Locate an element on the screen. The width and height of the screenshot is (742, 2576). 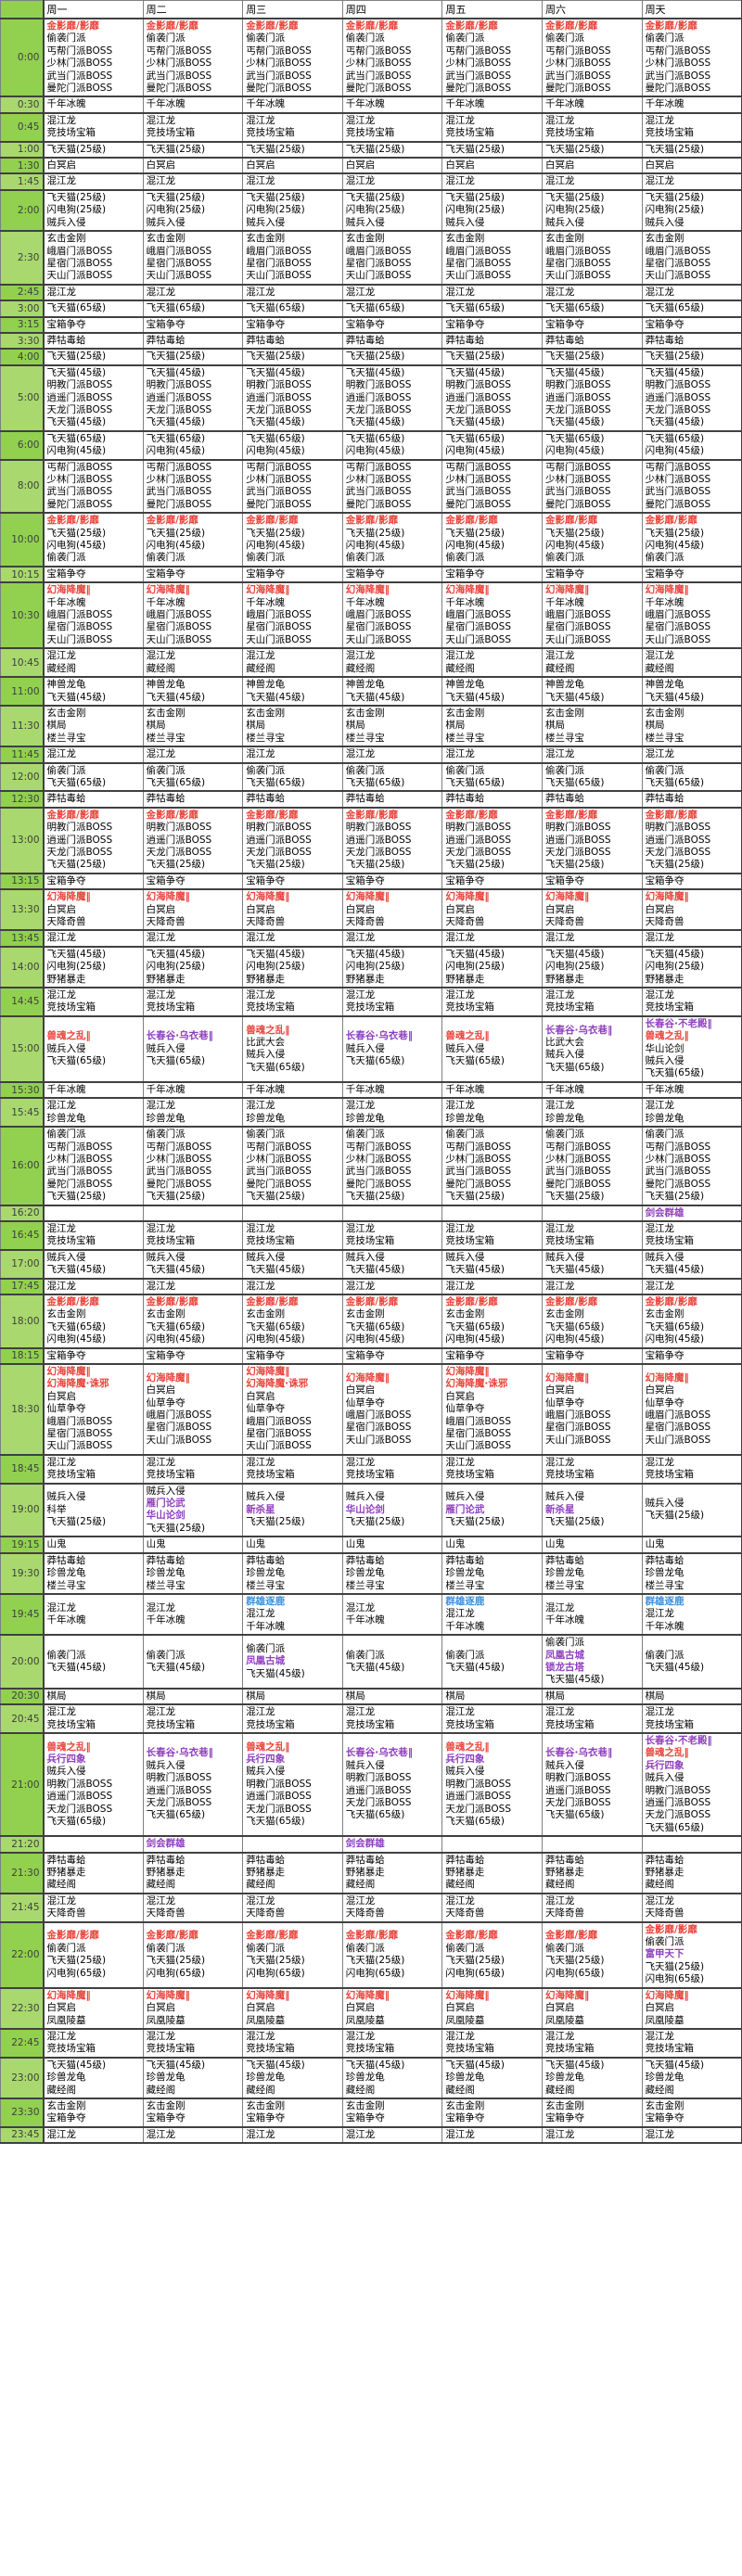
schedule-cell: 白冥启 is located at coordinates (492, 166).